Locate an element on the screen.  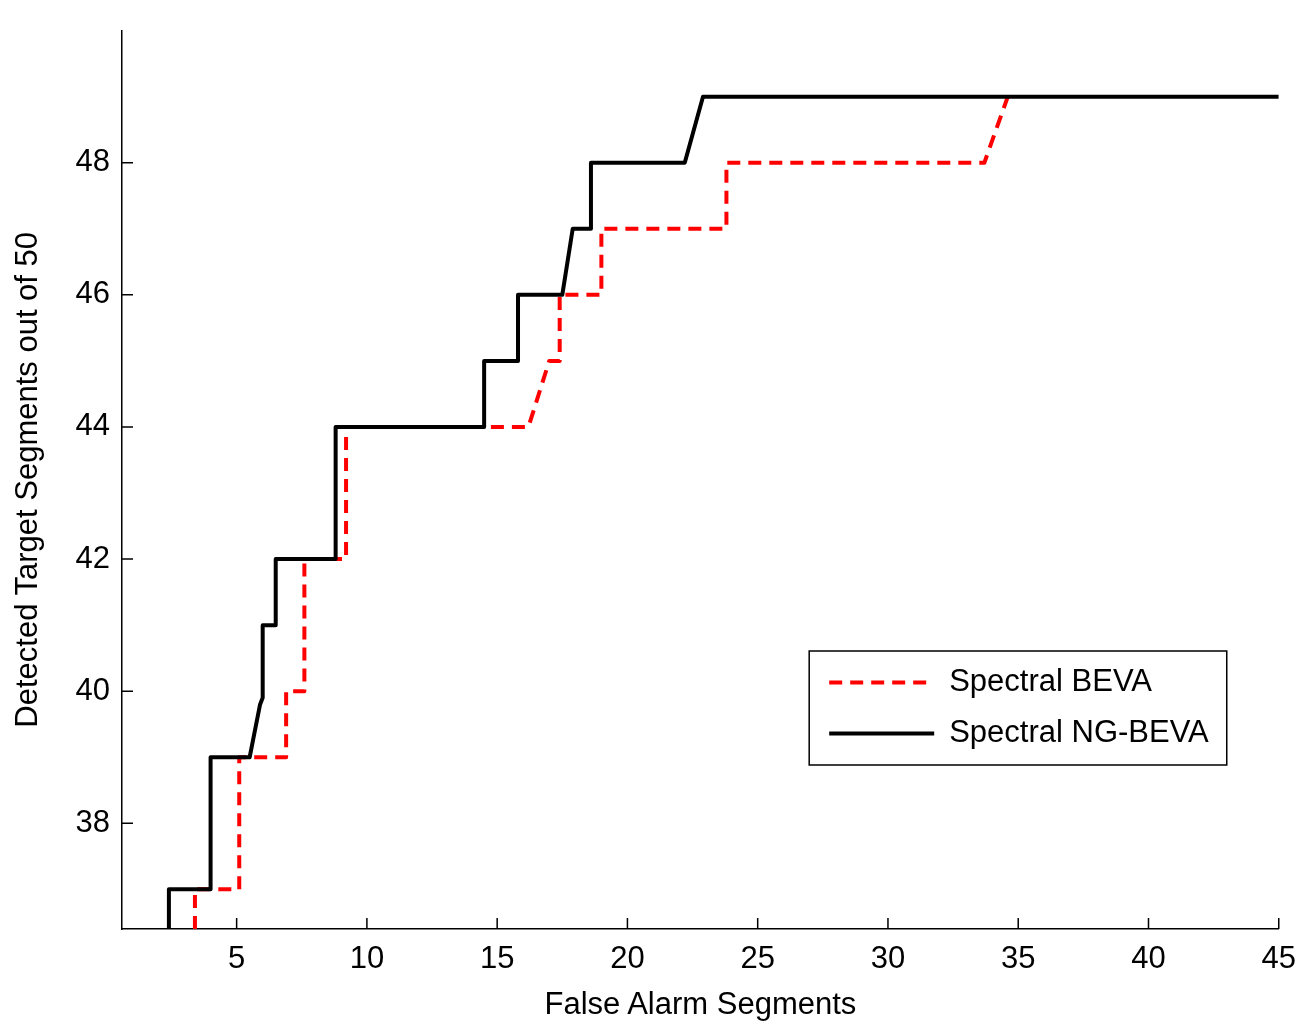
x-tick-label: 35 is located at coordinates (1018, 958).